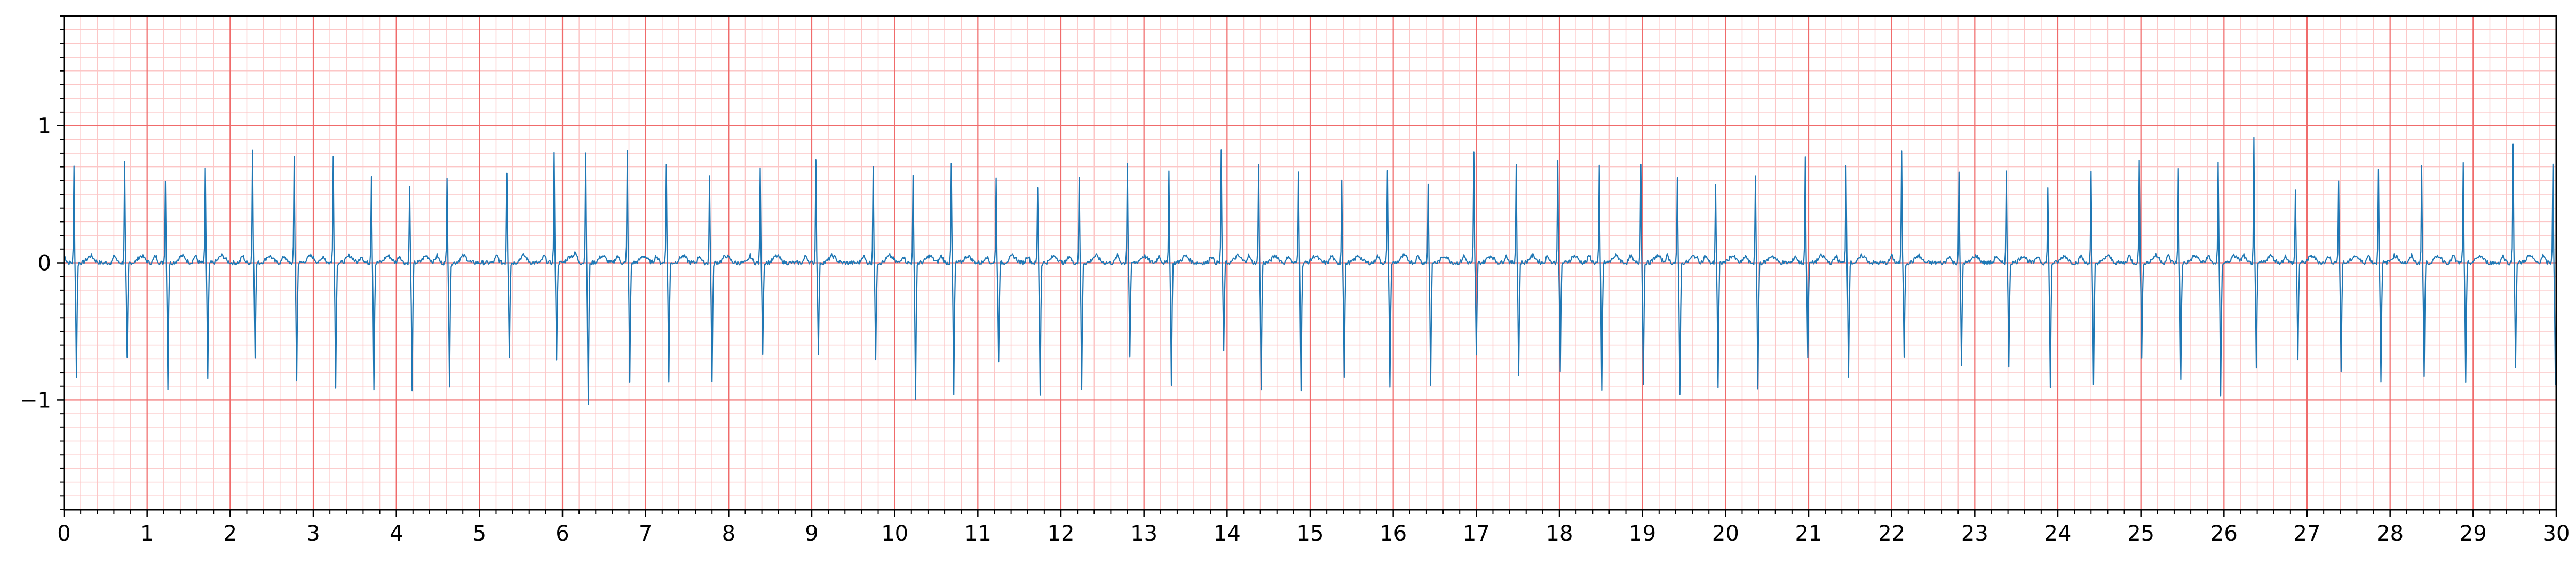 This screenshot has width=2576, height=563. What do you see at coordinates (35, 400) in the screenshot?
I see `y-tick-label: −1` at bounding box center [35, 400].